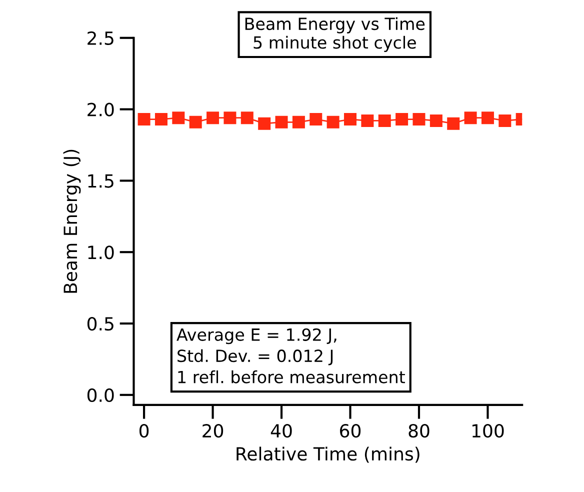 This screenshot has height=492, width=584. I want to click on y-tick-label: 2.0, so click(101, 109).